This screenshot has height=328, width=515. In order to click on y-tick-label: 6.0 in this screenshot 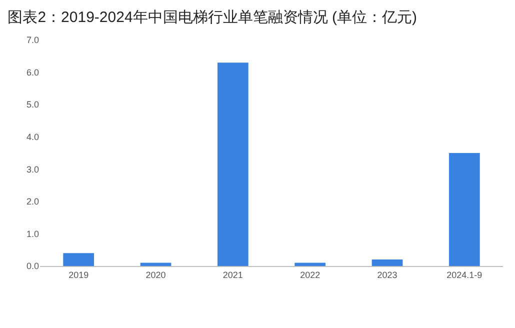, I will do `click(32, 72)`.